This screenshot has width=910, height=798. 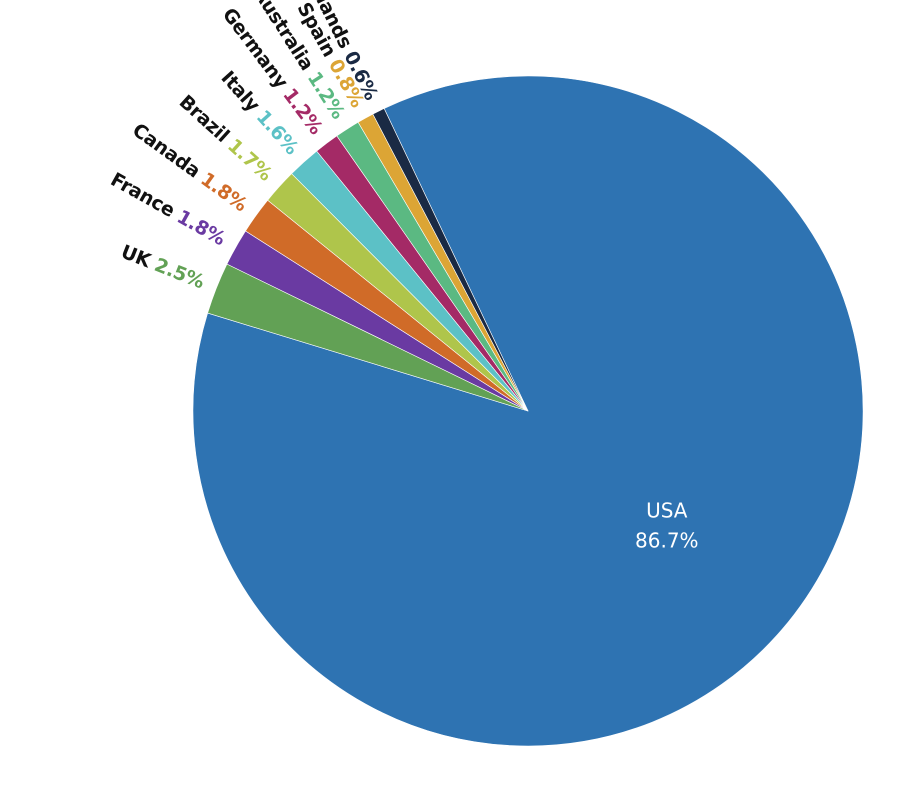 What do you see at coordinates (667, 510) in the screenshot?
I see `slice-label-usa: USA` at bounding box center [667, 510].